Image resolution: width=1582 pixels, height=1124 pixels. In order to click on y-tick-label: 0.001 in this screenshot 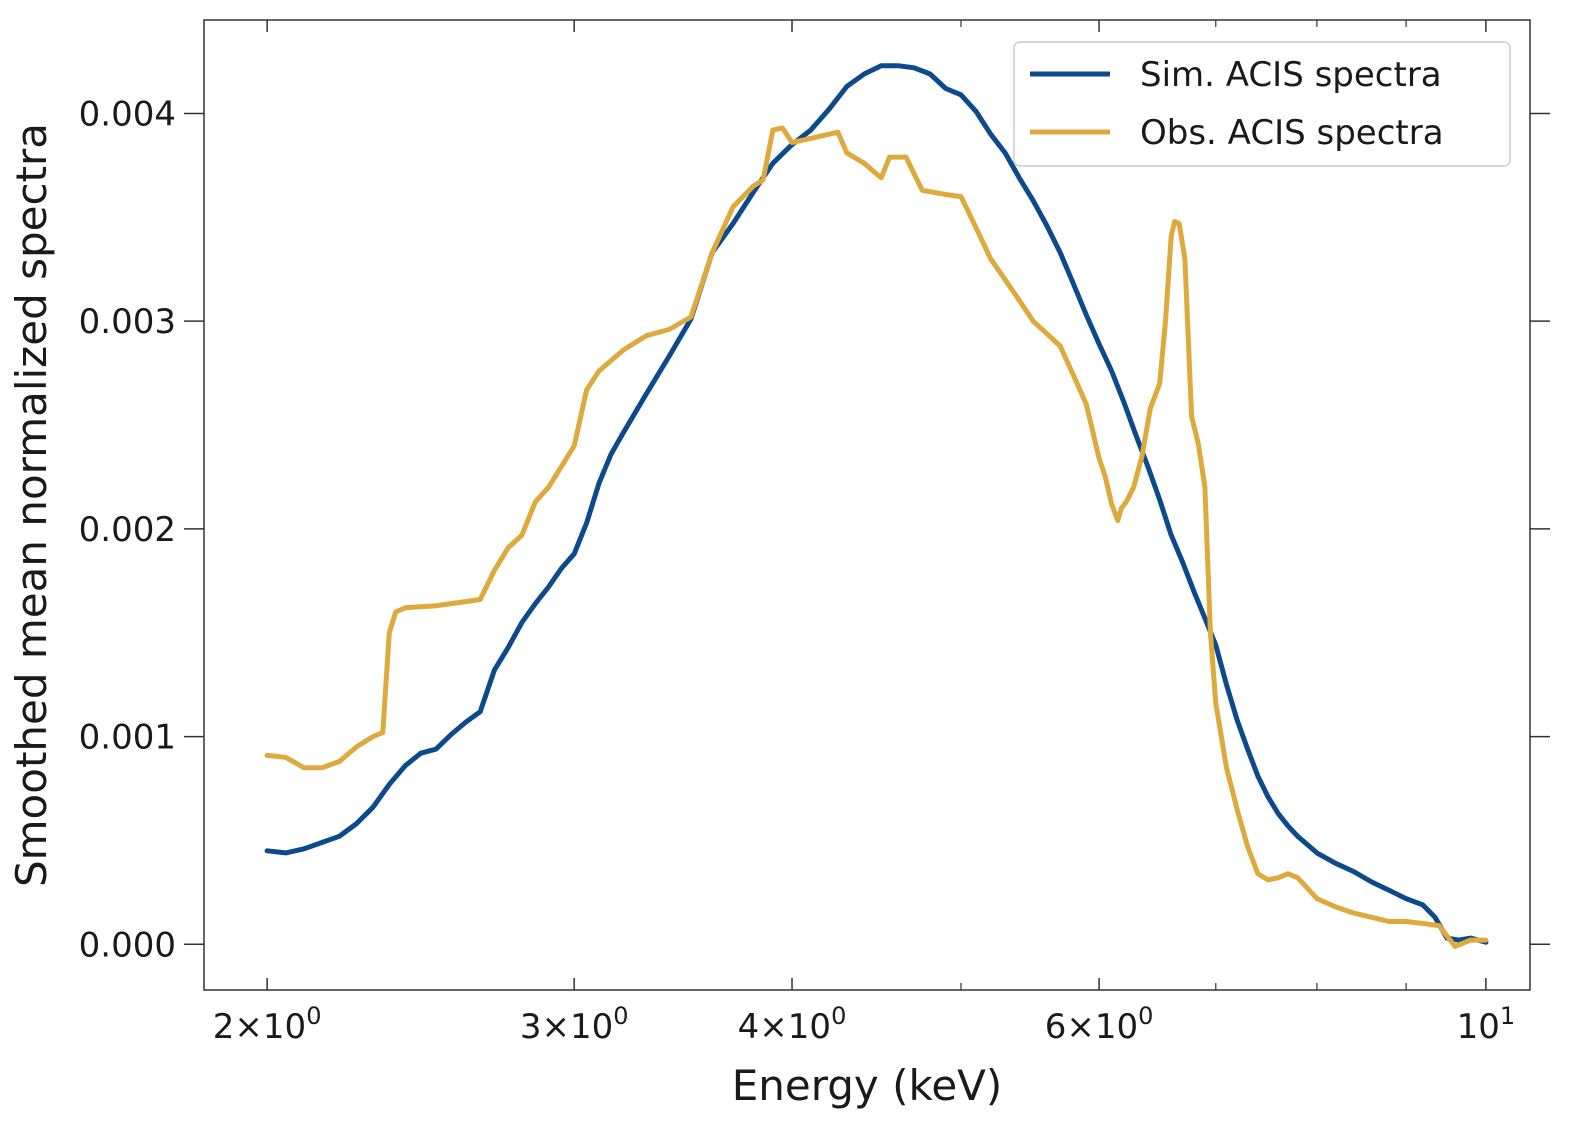, I will do `click(127, 738)`.